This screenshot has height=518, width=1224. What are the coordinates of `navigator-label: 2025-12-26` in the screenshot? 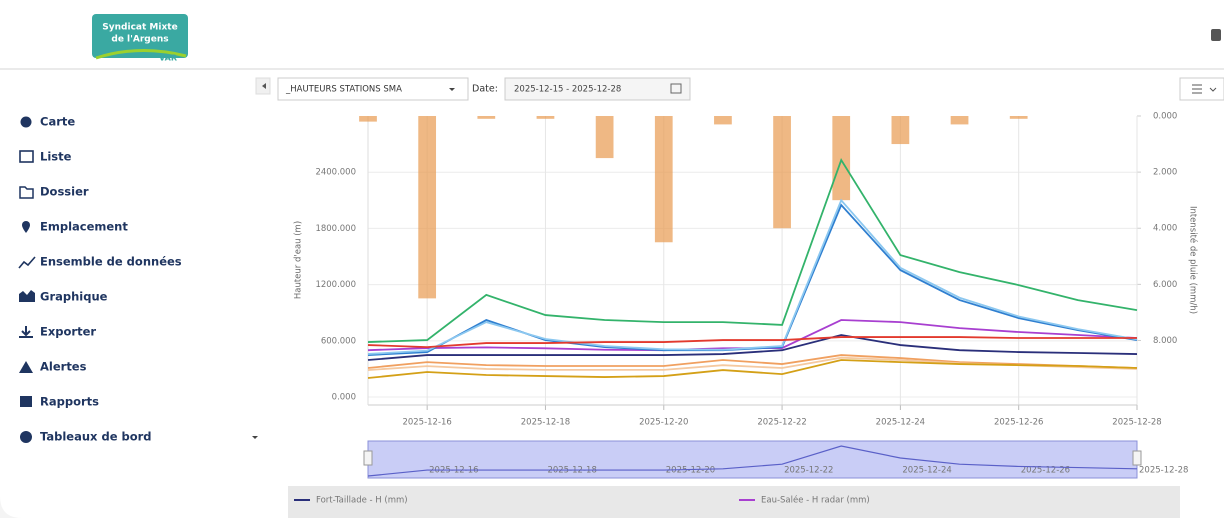 It's located at (1045, 471).